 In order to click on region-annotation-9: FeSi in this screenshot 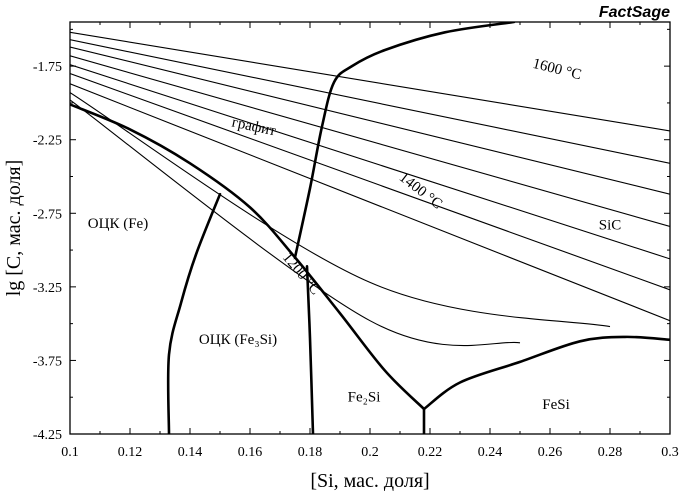, I will do `click(556, 405)`.